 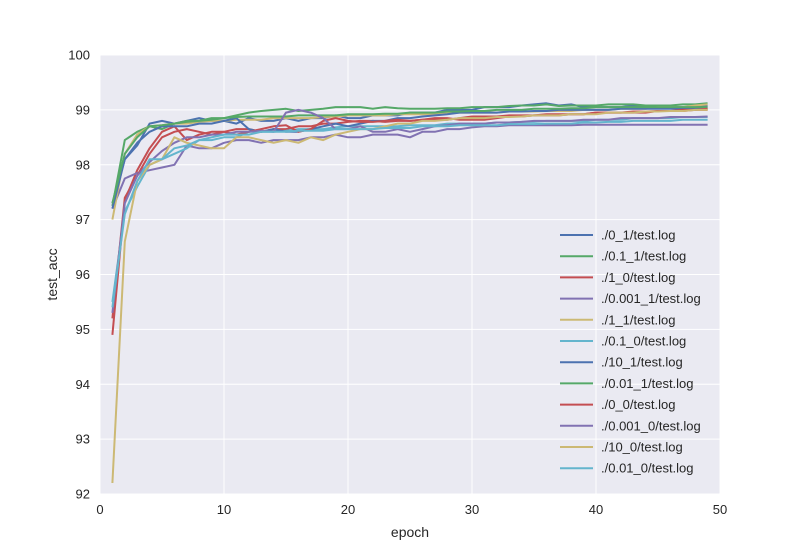 What do you see at coordinates (83, 164) in the screenshot?
I see `y-tick-label: 98` at bounding box center [83, 164].